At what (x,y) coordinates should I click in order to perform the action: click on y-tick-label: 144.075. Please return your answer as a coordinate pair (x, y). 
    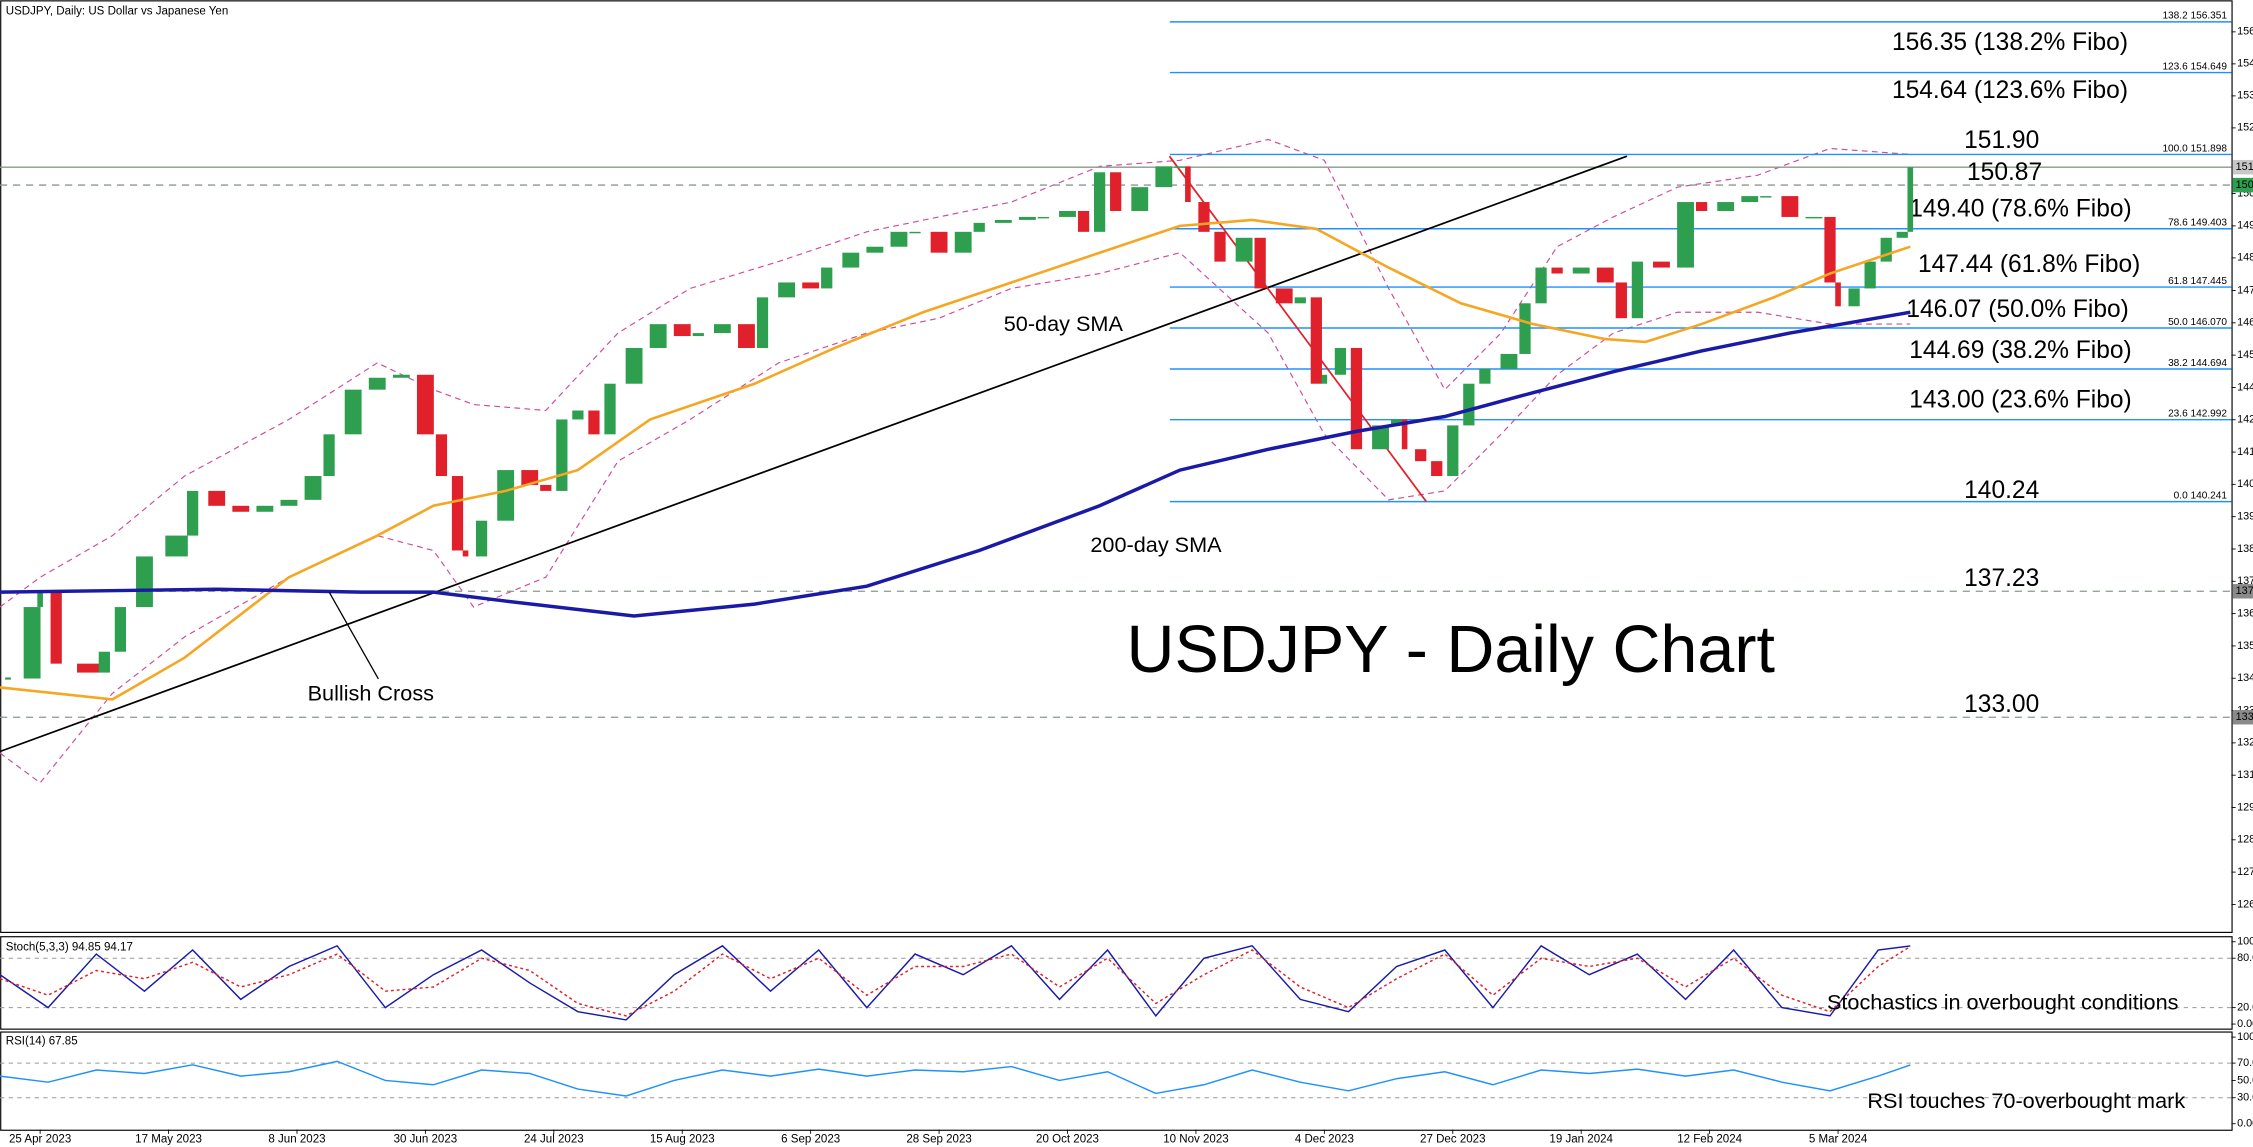
    Looking at the image, I should click on (2245, 387).